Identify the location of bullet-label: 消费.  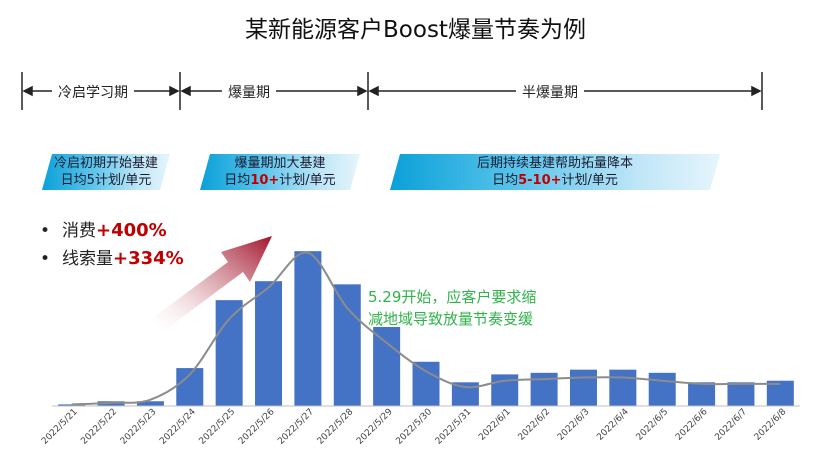
(79, 231).